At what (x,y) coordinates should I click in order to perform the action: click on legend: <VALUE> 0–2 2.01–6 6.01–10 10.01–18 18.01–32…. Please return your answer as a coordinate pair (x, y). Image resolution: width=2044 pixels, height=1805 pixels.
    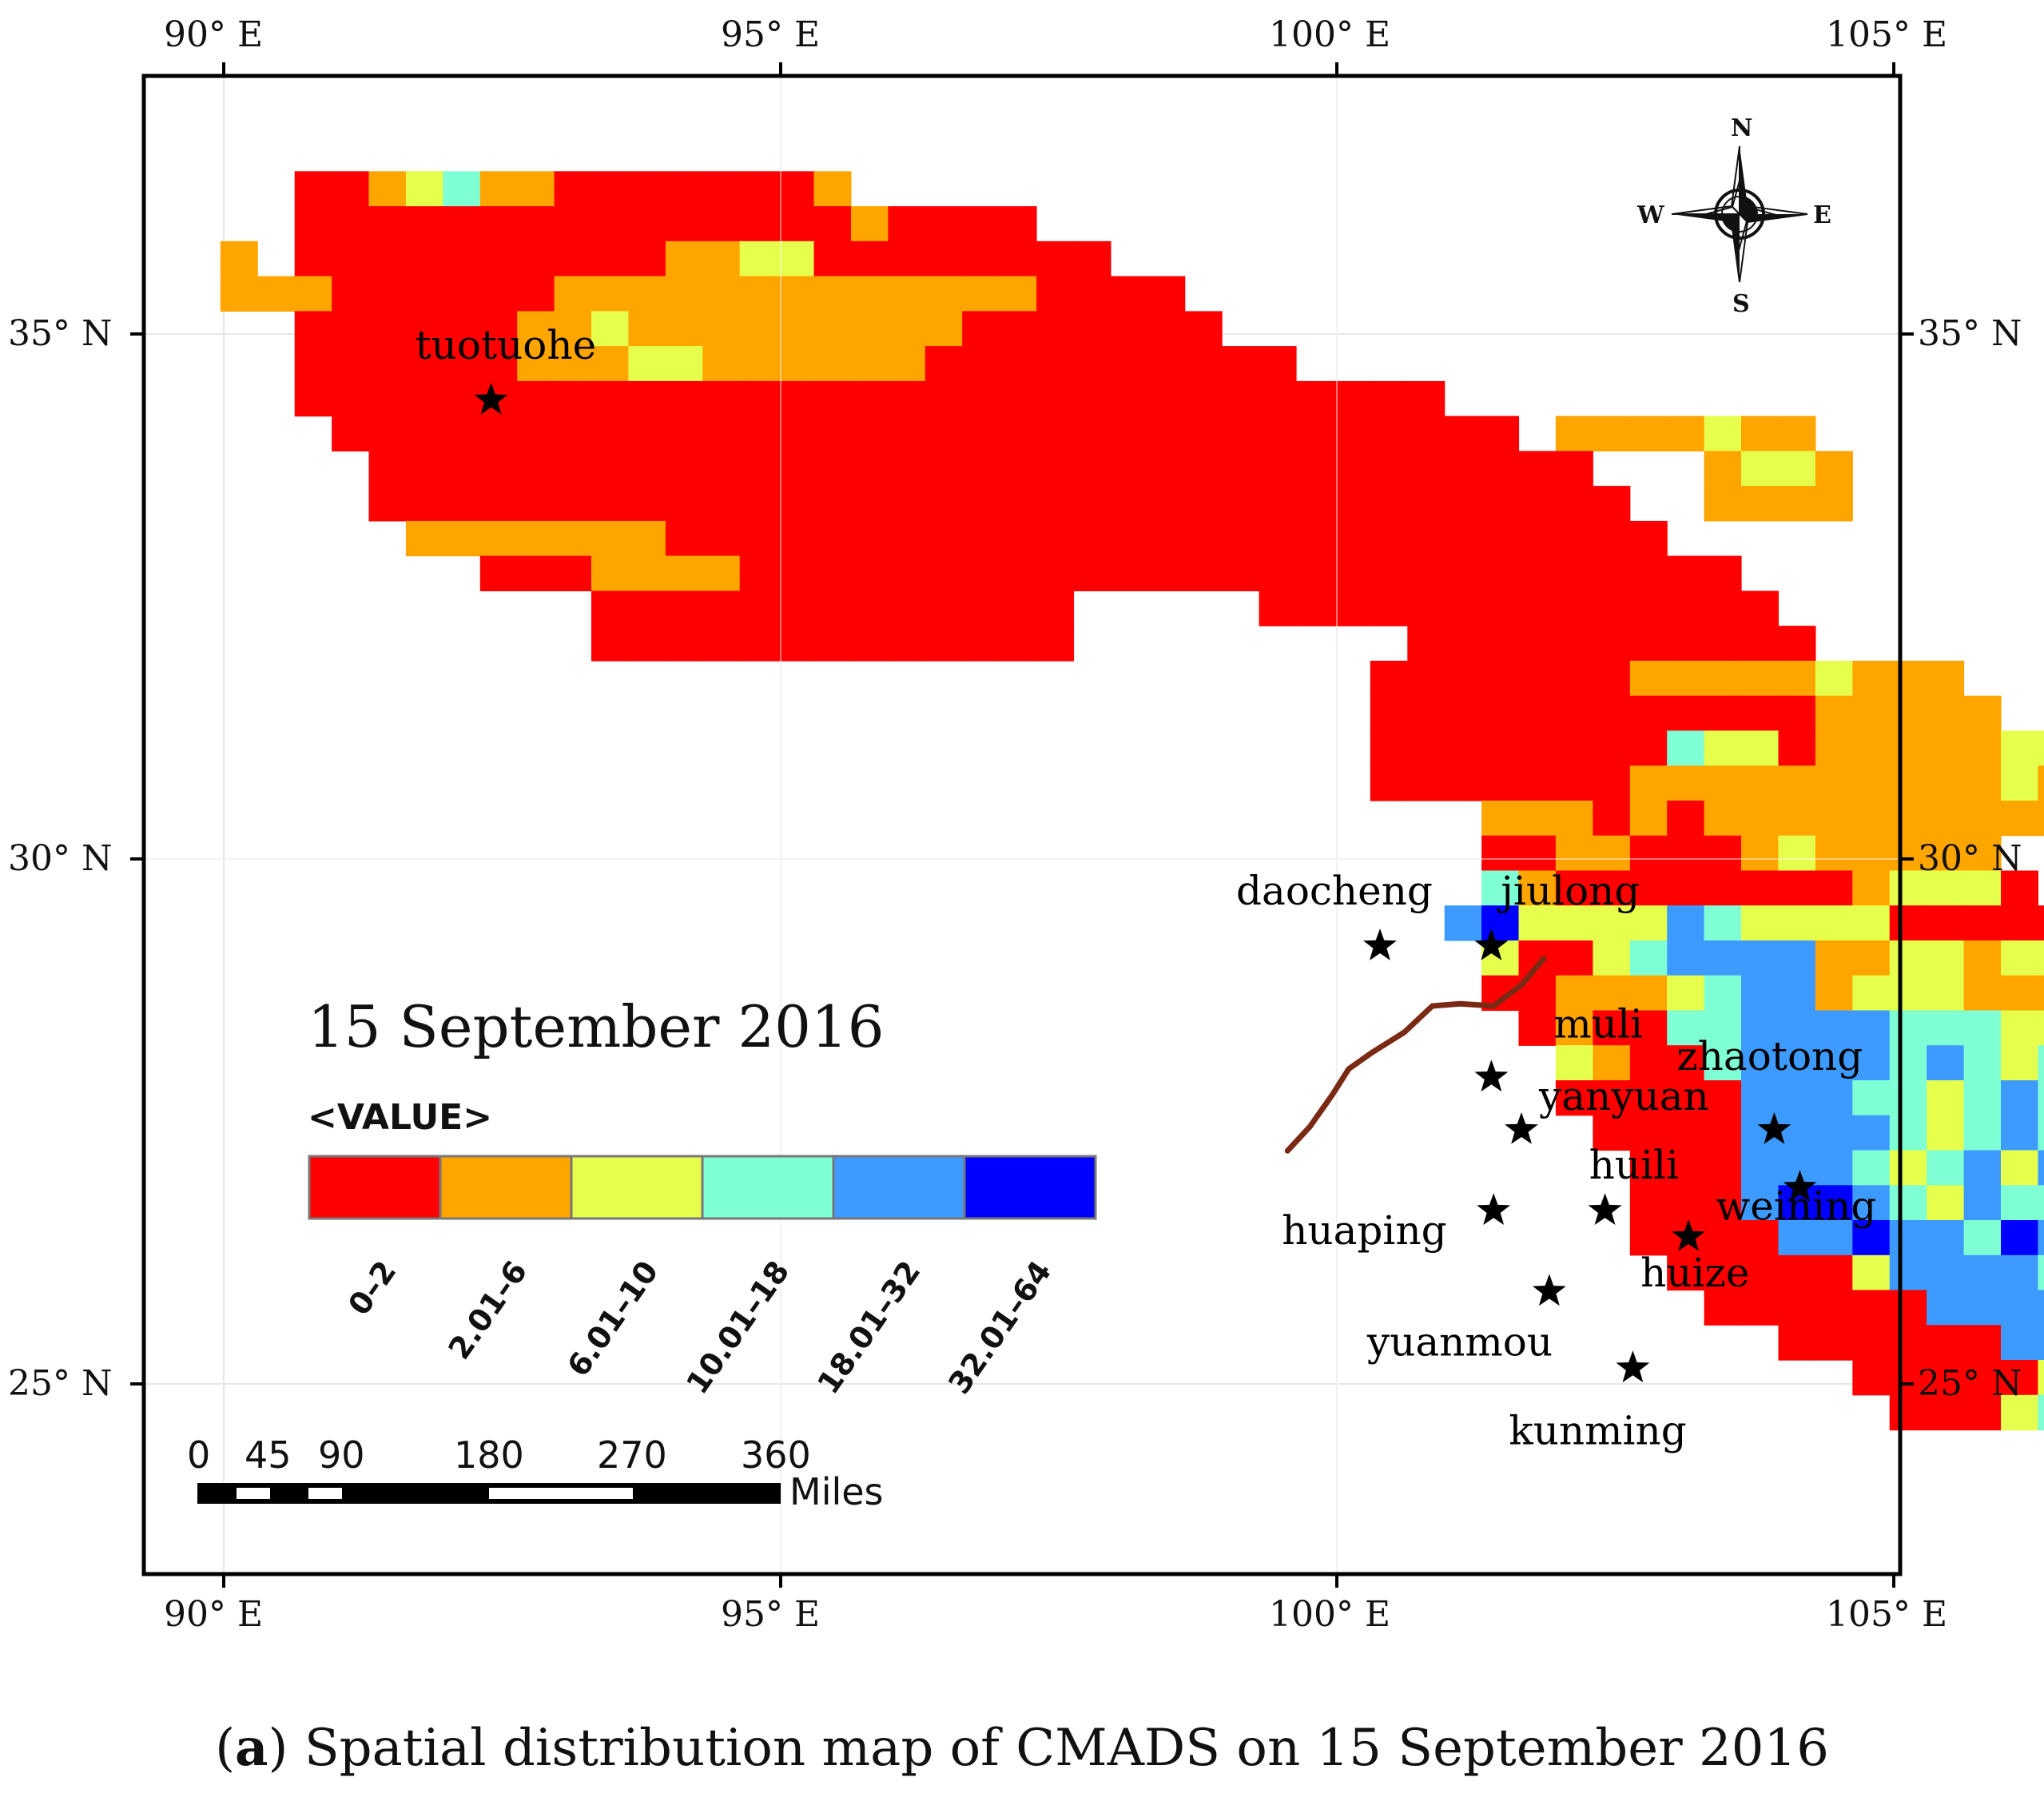
    Looking at the image, I should click on (702, 1249).